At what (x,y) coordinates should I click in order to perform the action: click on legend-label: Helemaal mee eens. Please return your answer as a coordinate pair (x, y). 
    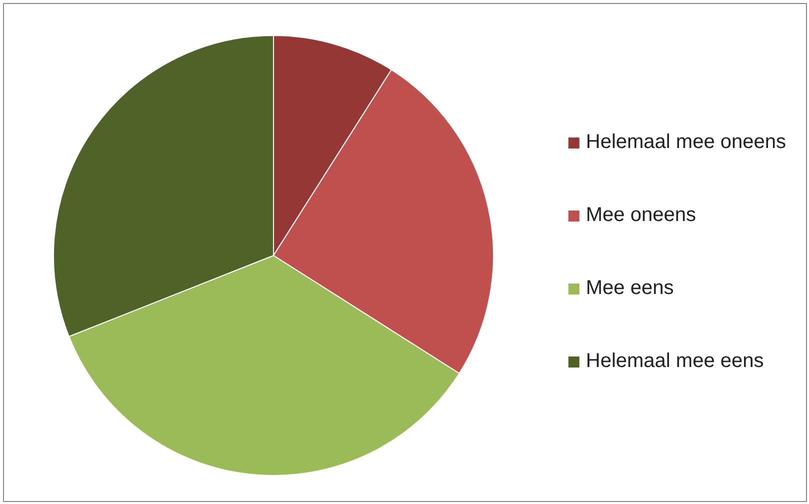
    Looking at the image, I should click on (675, 361).